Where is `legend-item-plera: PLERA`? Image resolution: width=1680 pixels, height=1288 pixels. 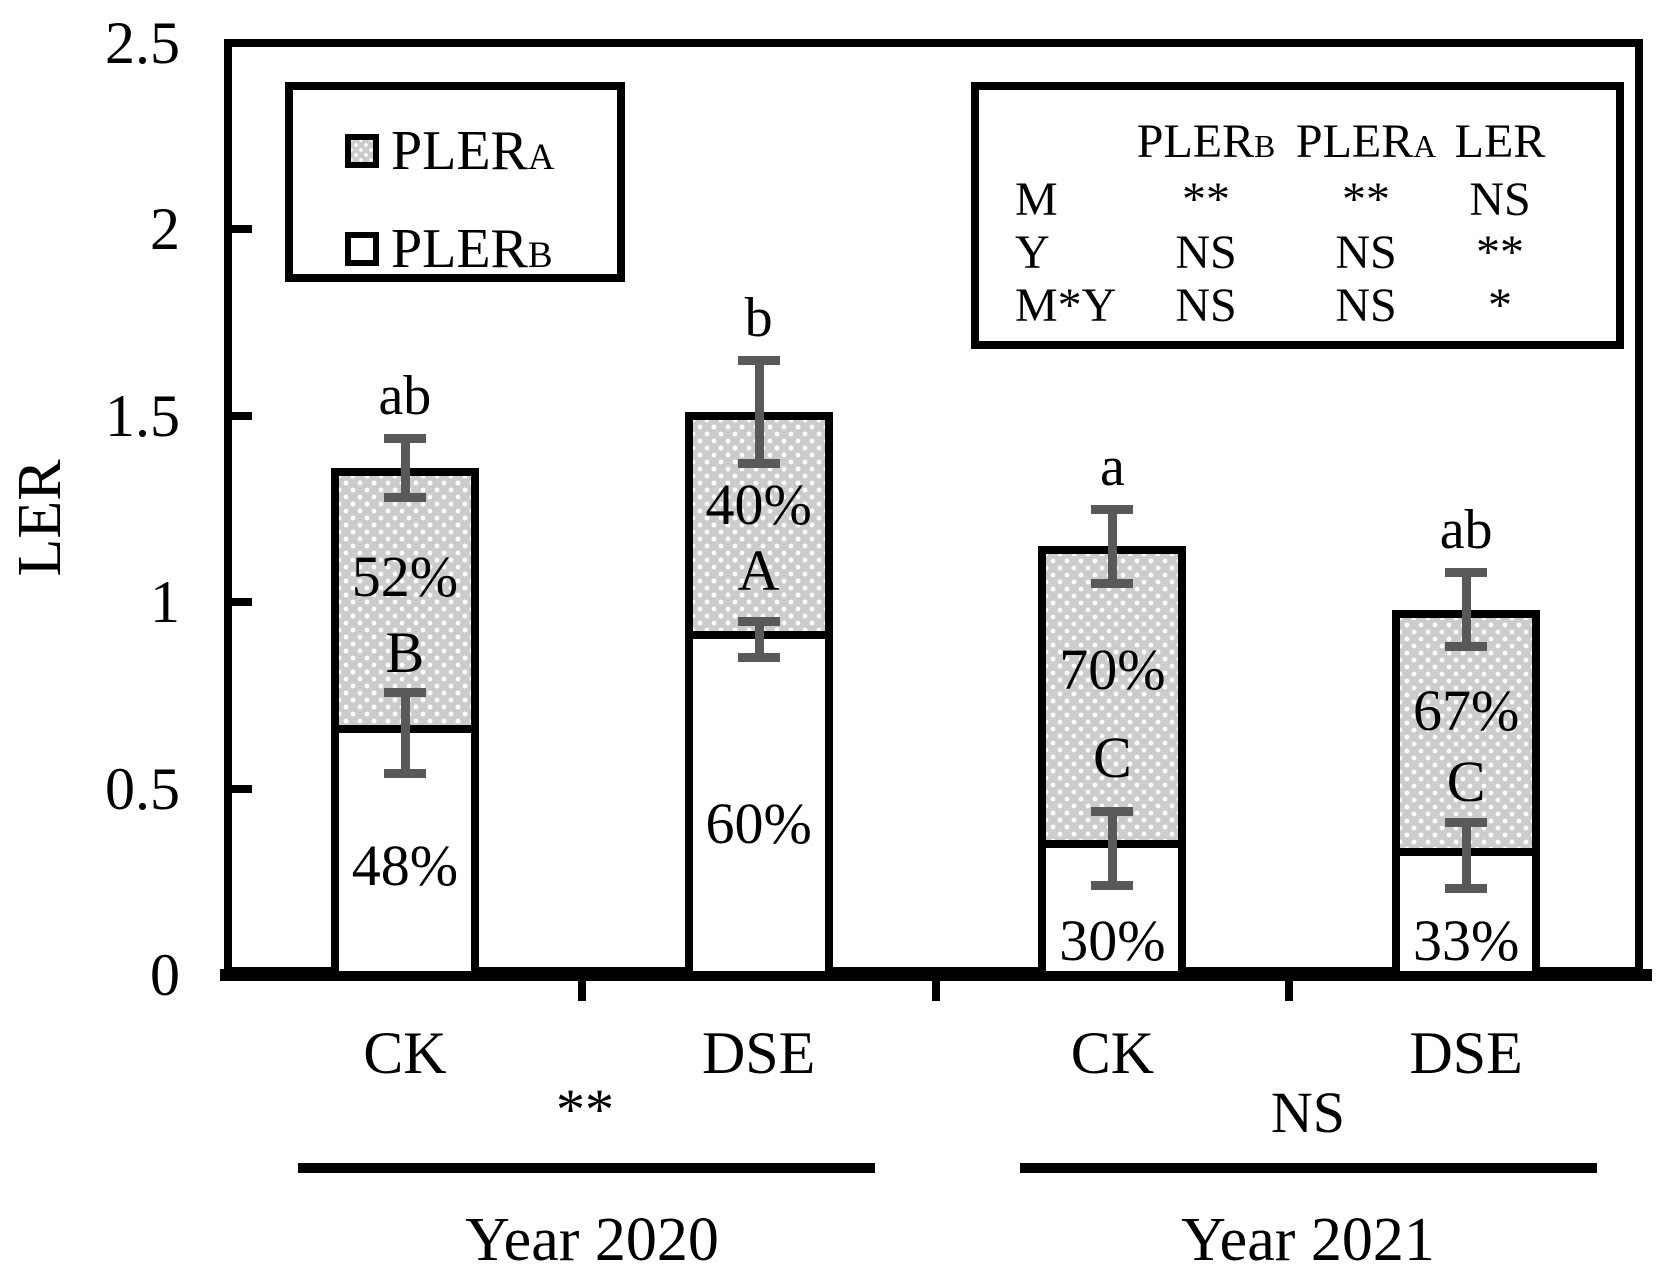 legend-item-plera: PLERA is located at coordinates (450, 151).